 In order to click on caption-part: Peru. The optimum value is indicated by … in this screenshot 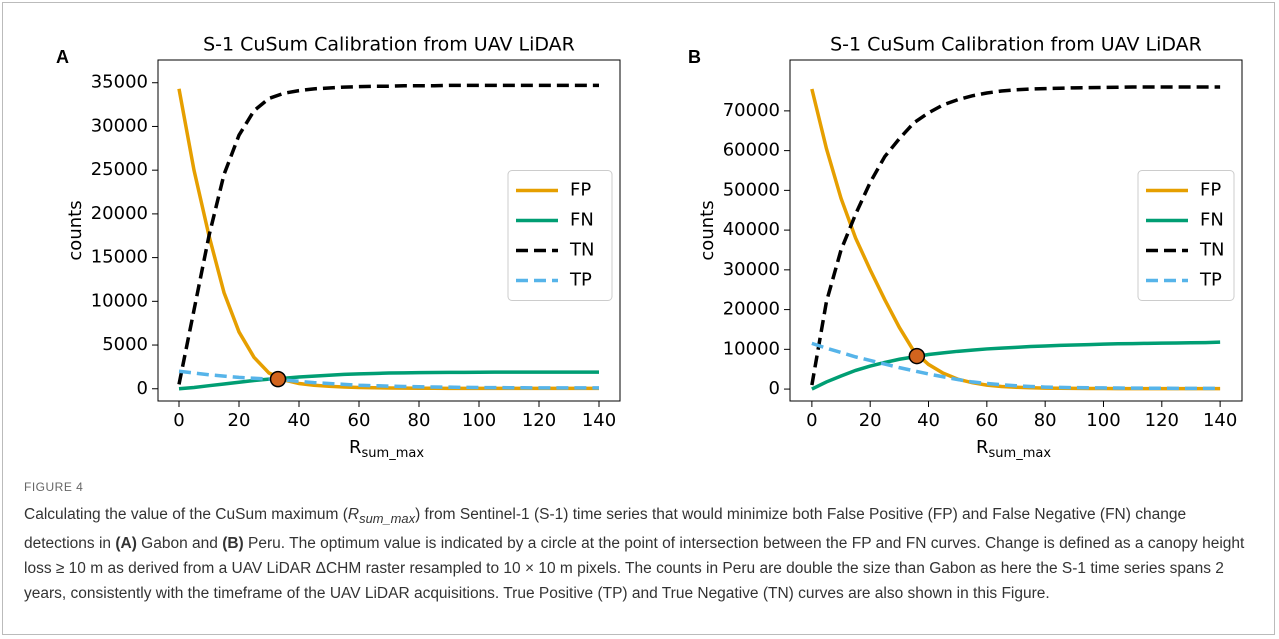, I will do `click(634, 569)`.